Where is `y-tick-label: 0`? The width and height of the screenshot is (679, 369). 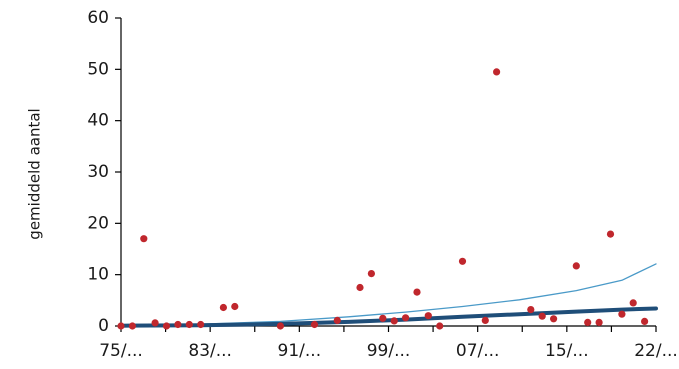 y-tick-label: 0 is located at coordinates (103, 326).